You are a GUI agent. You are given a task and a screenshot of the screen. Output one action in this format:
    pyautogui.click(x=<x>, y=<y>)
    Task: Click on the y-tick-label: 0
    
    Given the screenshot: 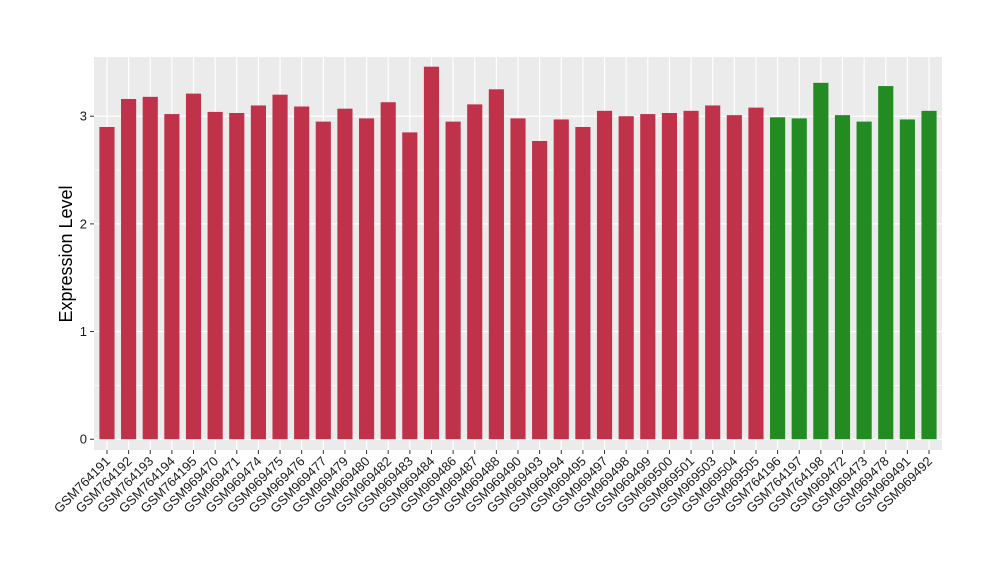 What is the action you would take?
    pyautogui.click(x=83, y=439)
    